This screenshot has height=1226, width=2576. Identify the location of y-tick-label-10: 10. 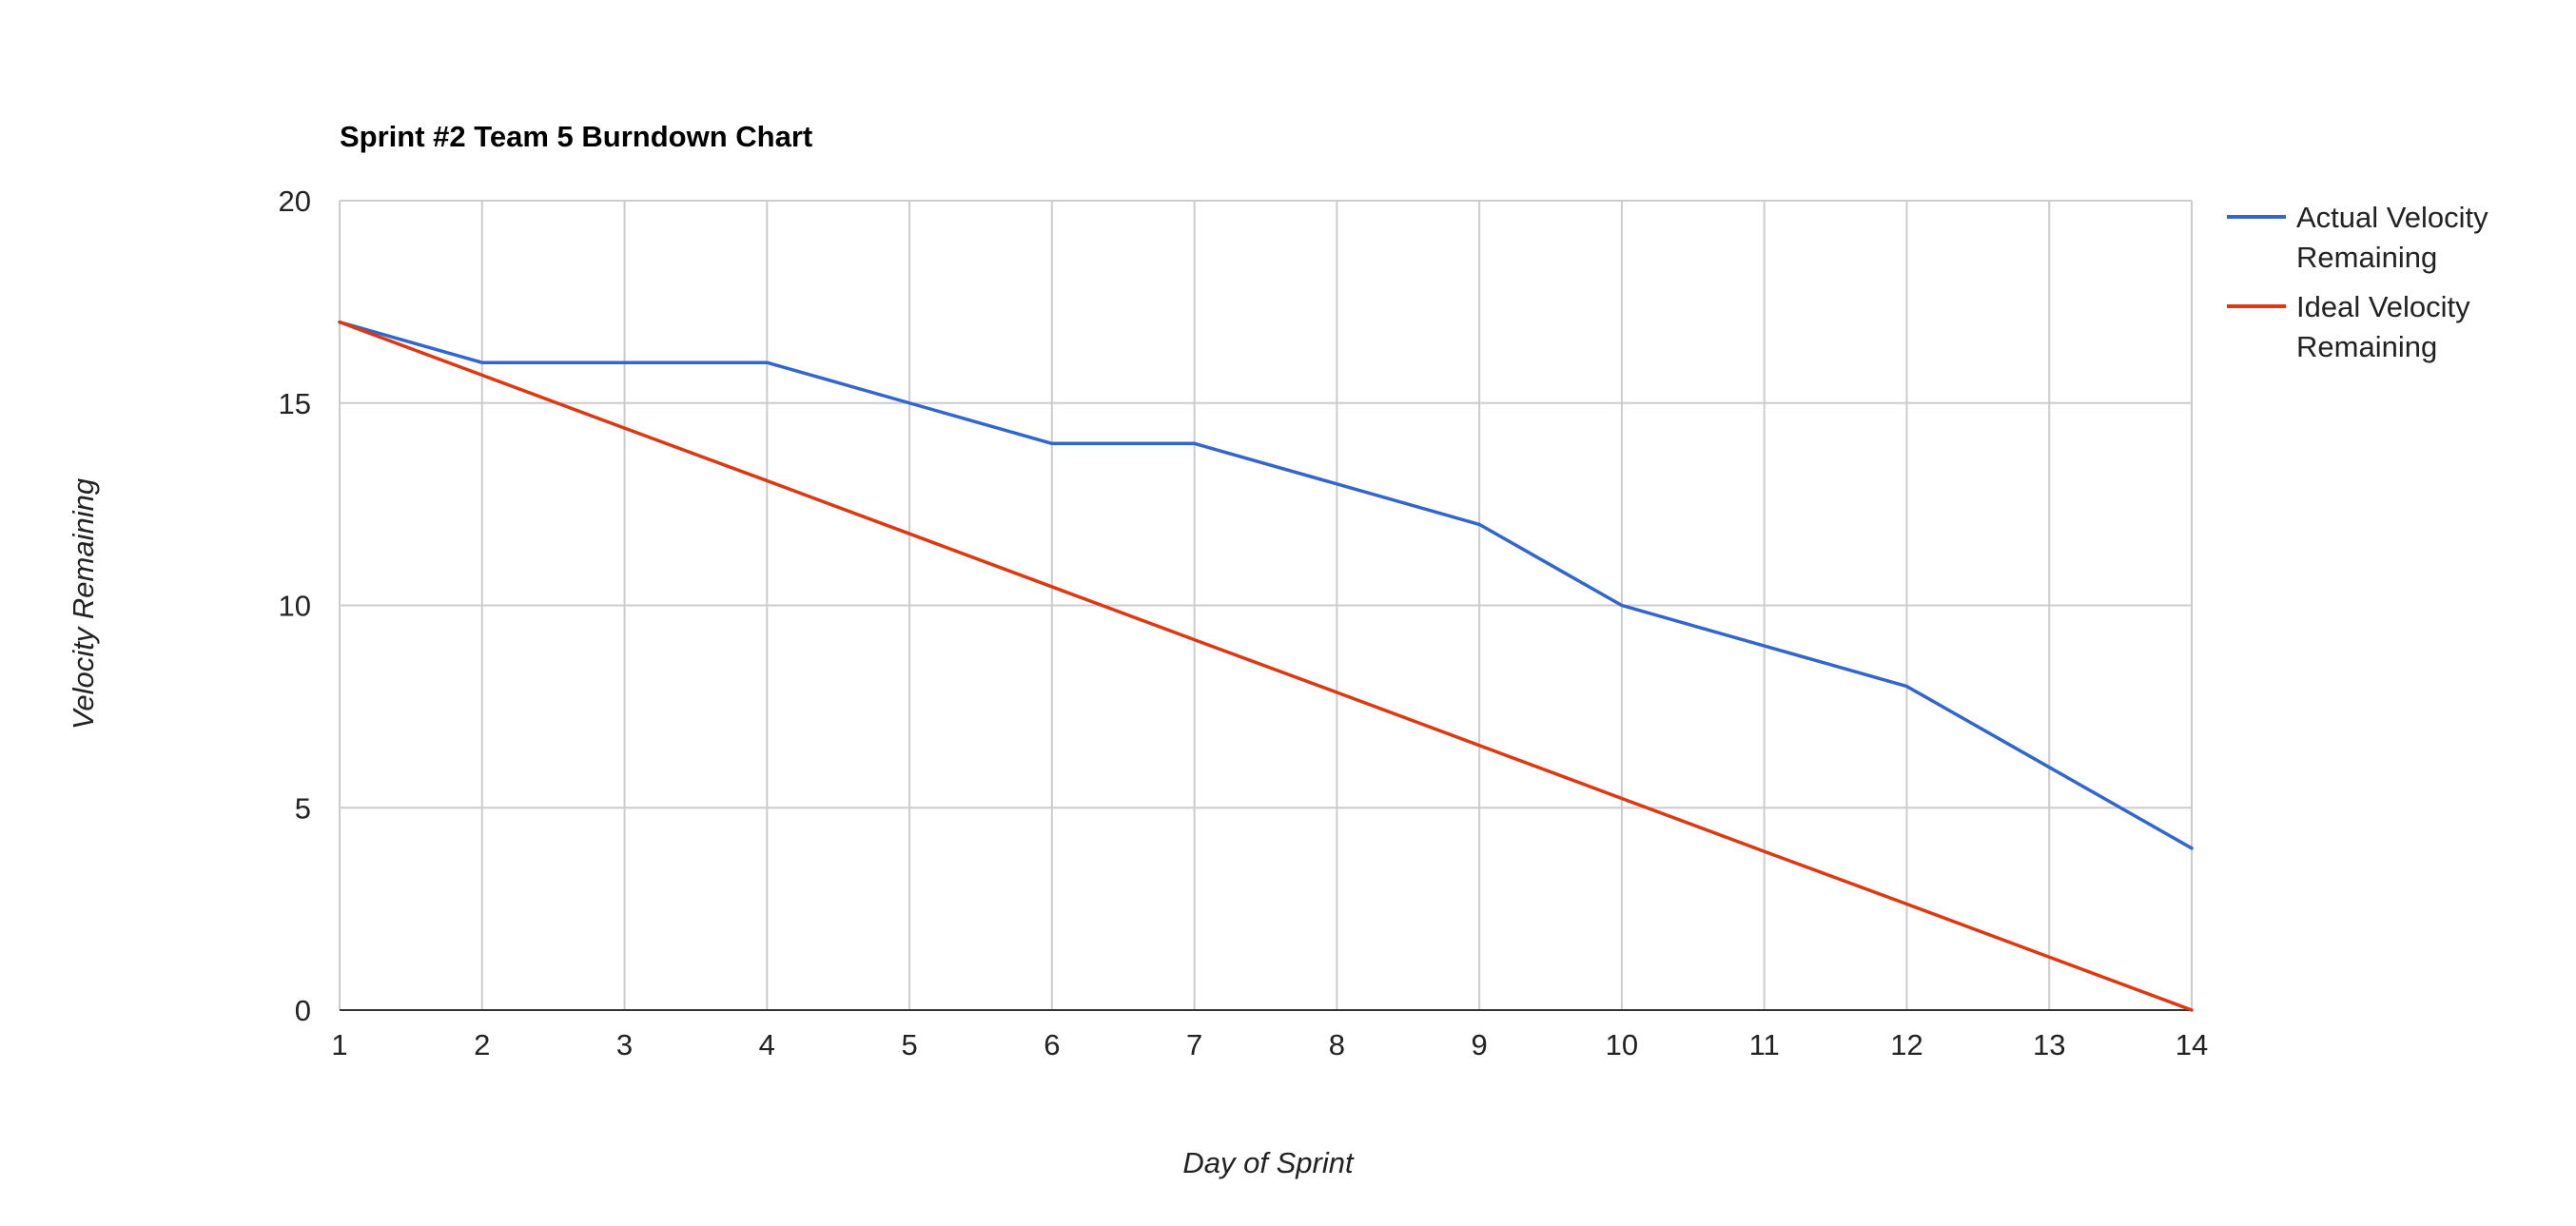
(295, 607).